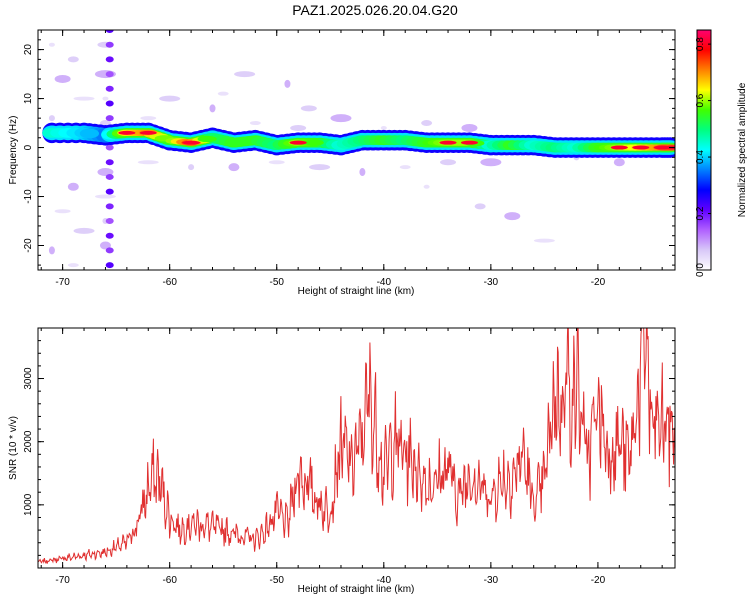 The height and width of the screenshot is (600, 750). Describe the element at coordinates (28, 196) in the screenshot. I see `spectrogram-y-tick-label: -10` at that location.